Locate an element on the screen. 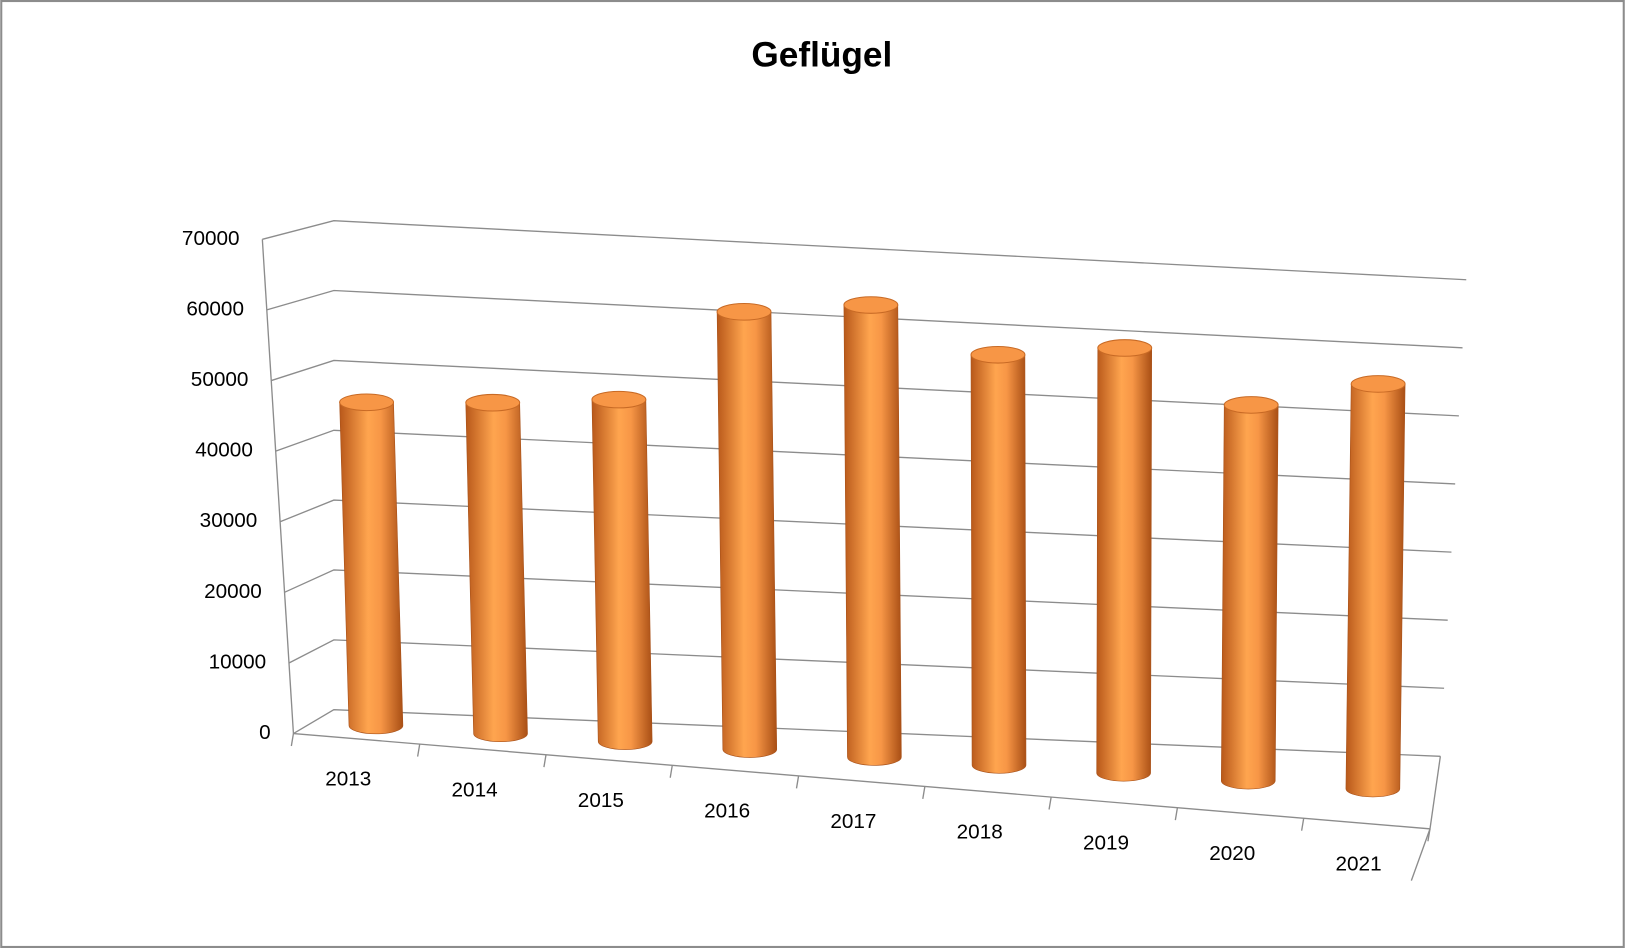  y-tick-label: 20000 is located at coordinates (233, 591).